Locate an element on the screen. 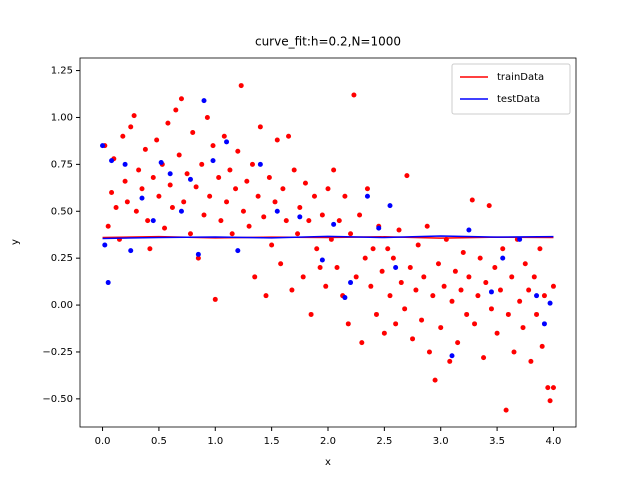 This screenshot has width=640, height=480. legend-label: testData is located at coordinates (518, 99).